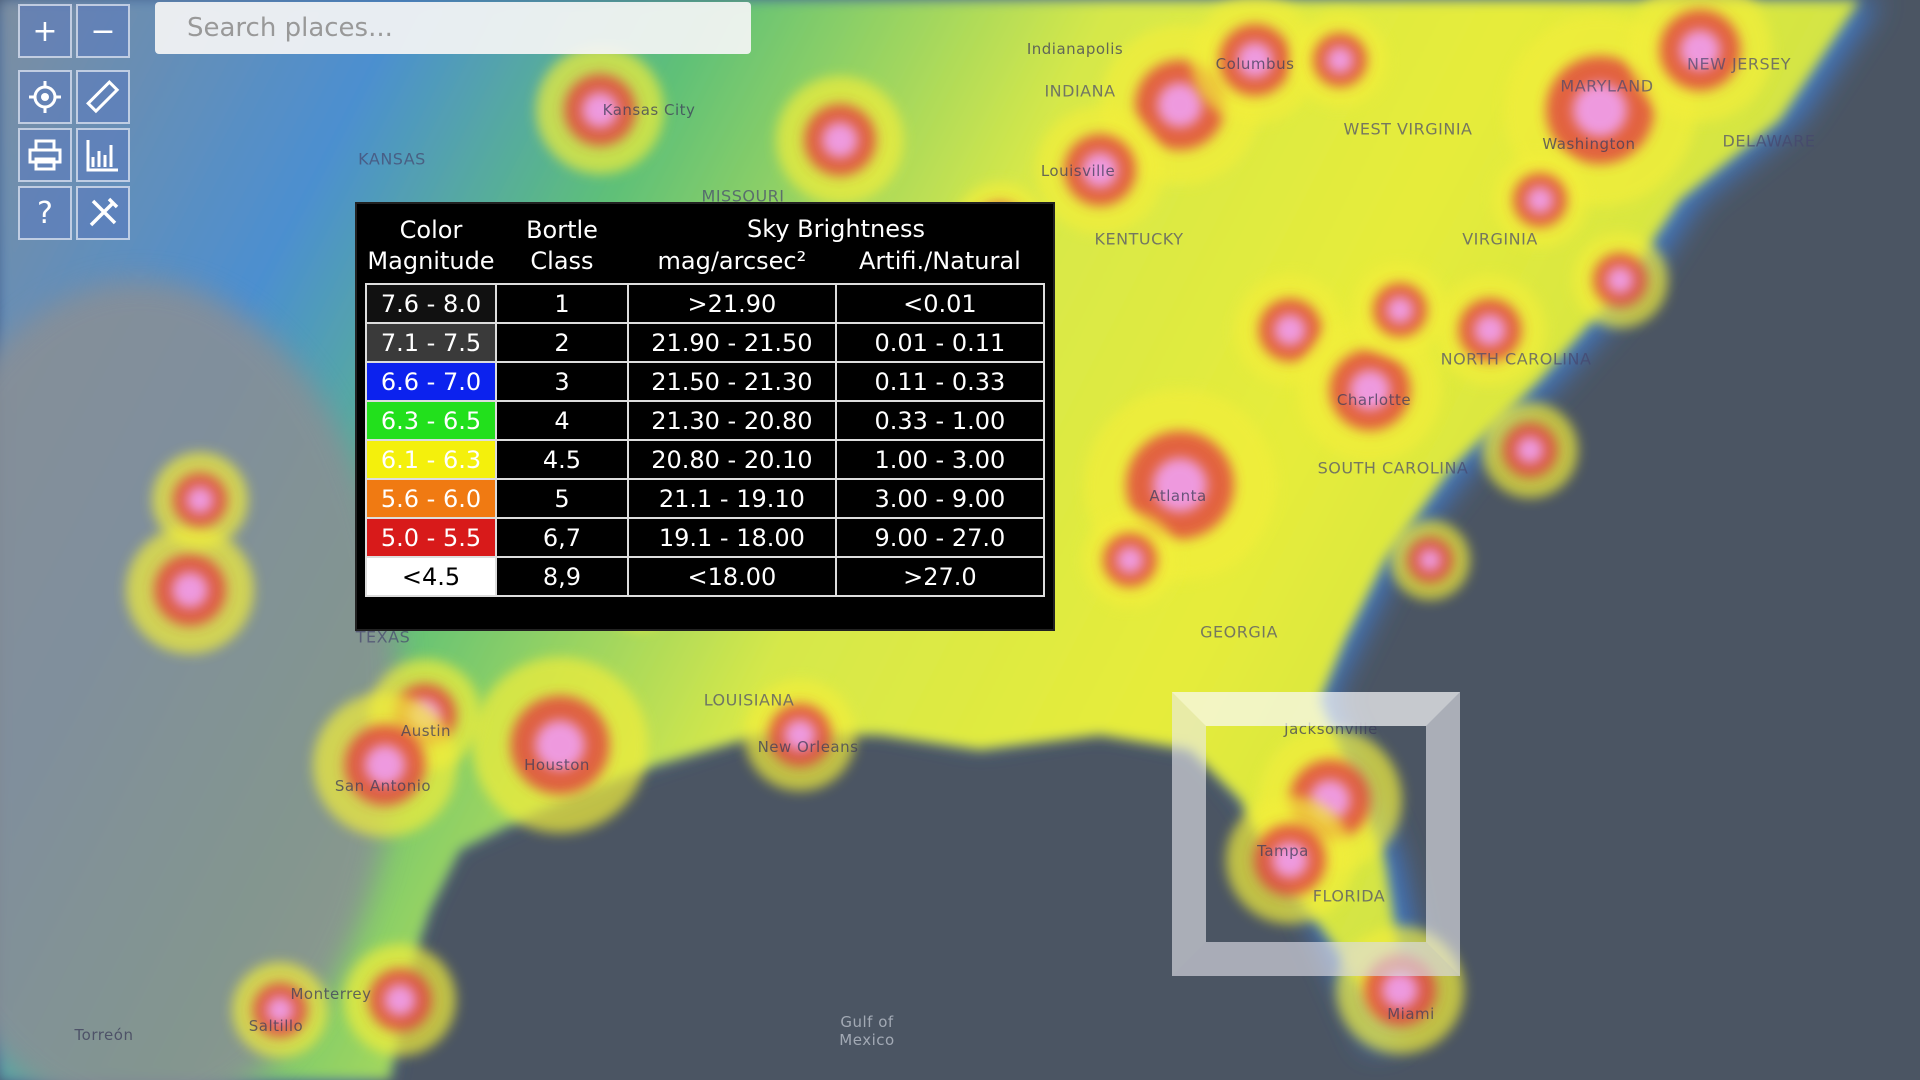  Describe the element at coordinates (431, 342) in the screenshot. I see `color-swatch-cell: 7.1 - 7.5` at that location.